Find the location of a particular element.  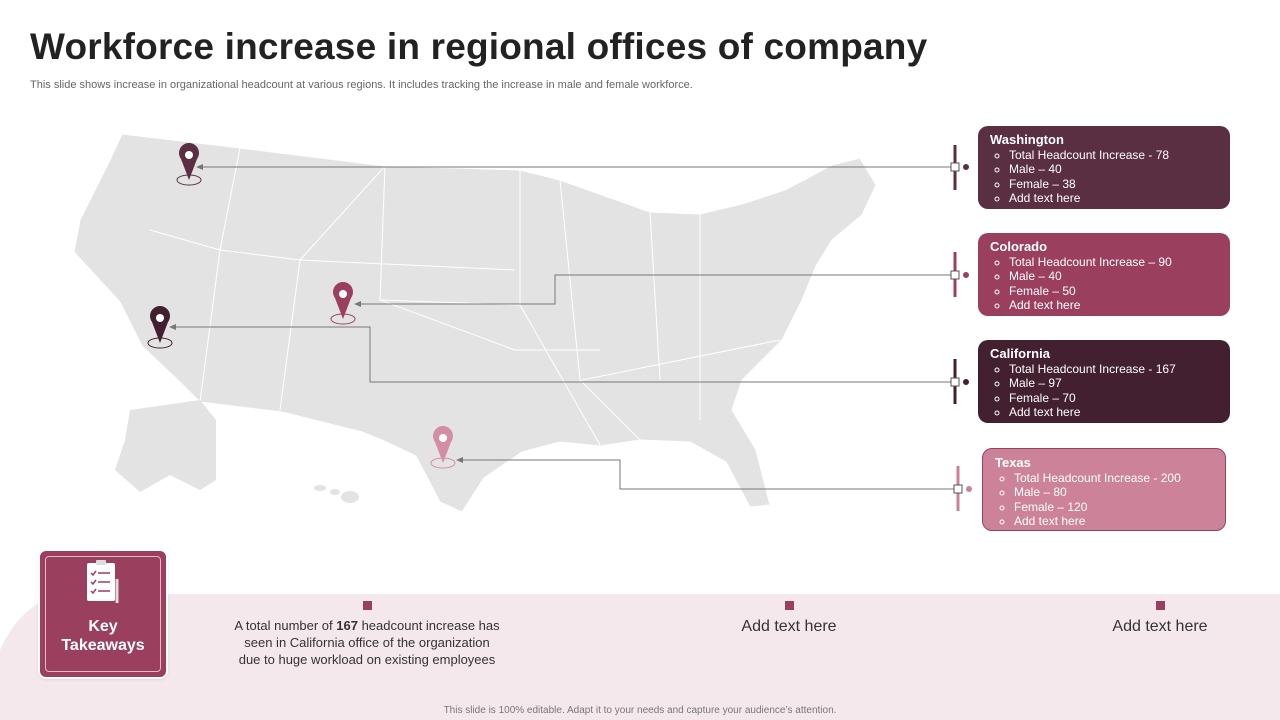

region-item: Total Headcount Increase - 78 is located at coordinates (1113, 155).